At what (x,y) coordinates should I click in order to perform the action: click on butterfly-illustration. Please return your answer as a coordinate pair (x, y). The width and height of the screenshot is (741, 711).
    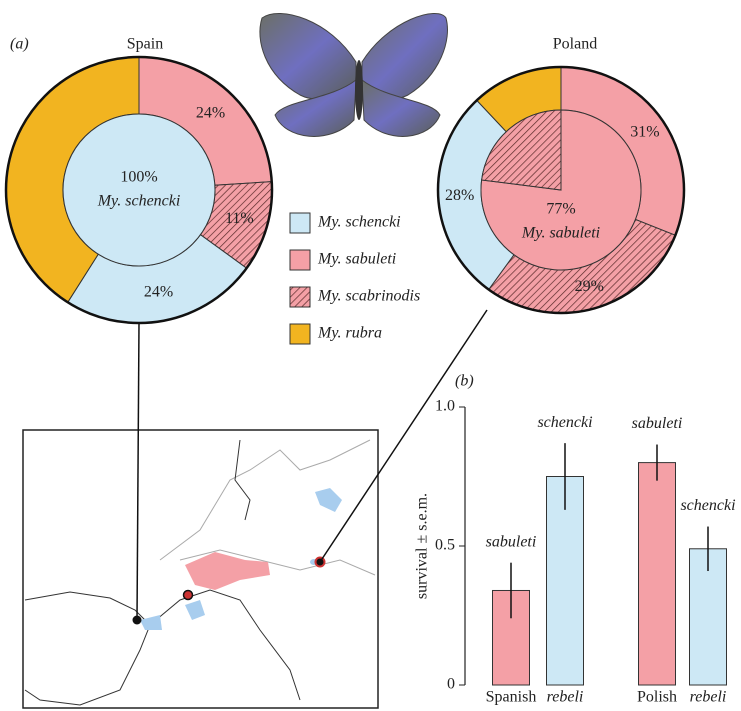
    Looking at the image, I should click on (353, 74).